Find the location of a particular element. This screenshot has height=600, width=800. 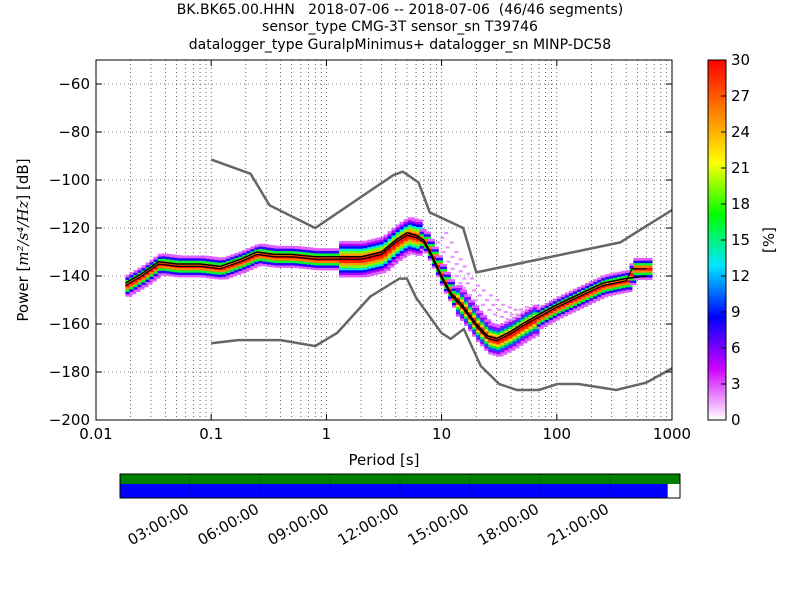

y-tick-label: −60 is located at coordinates (74, 84).